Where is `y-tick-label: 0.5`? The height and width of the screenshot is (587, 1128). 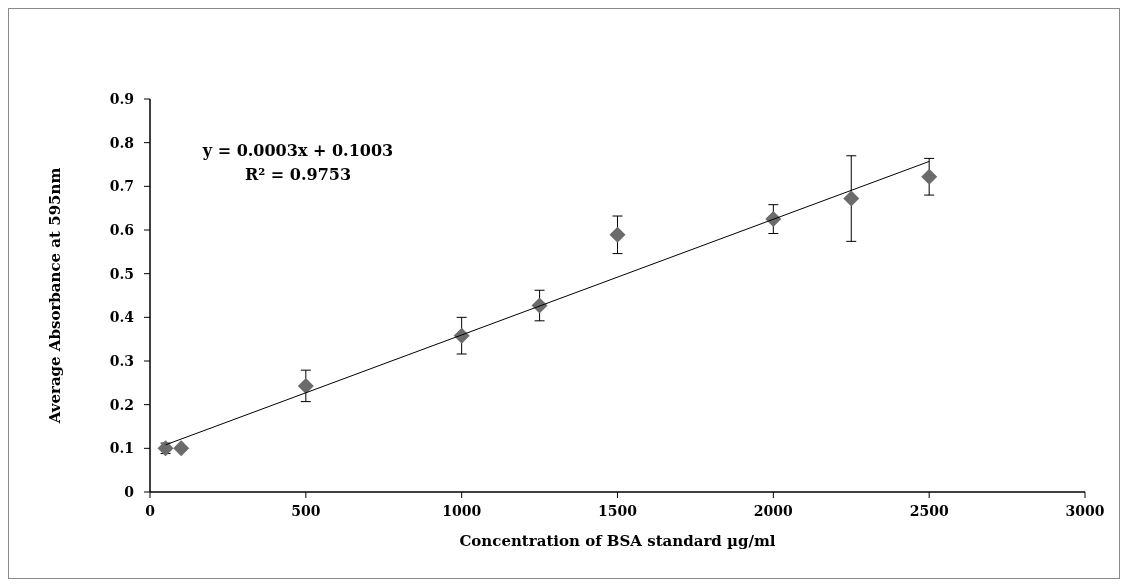 y-tick-label: 0.5 is located at coordinates (121, 273).